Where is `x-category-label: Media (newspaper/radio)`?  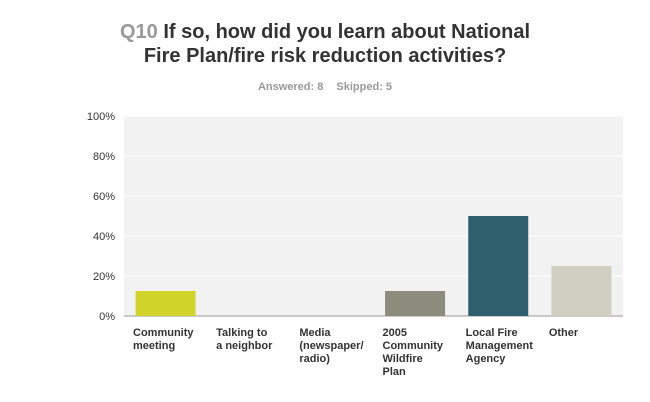 x-category-label: Media (newspaper/radio) is located at coordinates (331, 346).